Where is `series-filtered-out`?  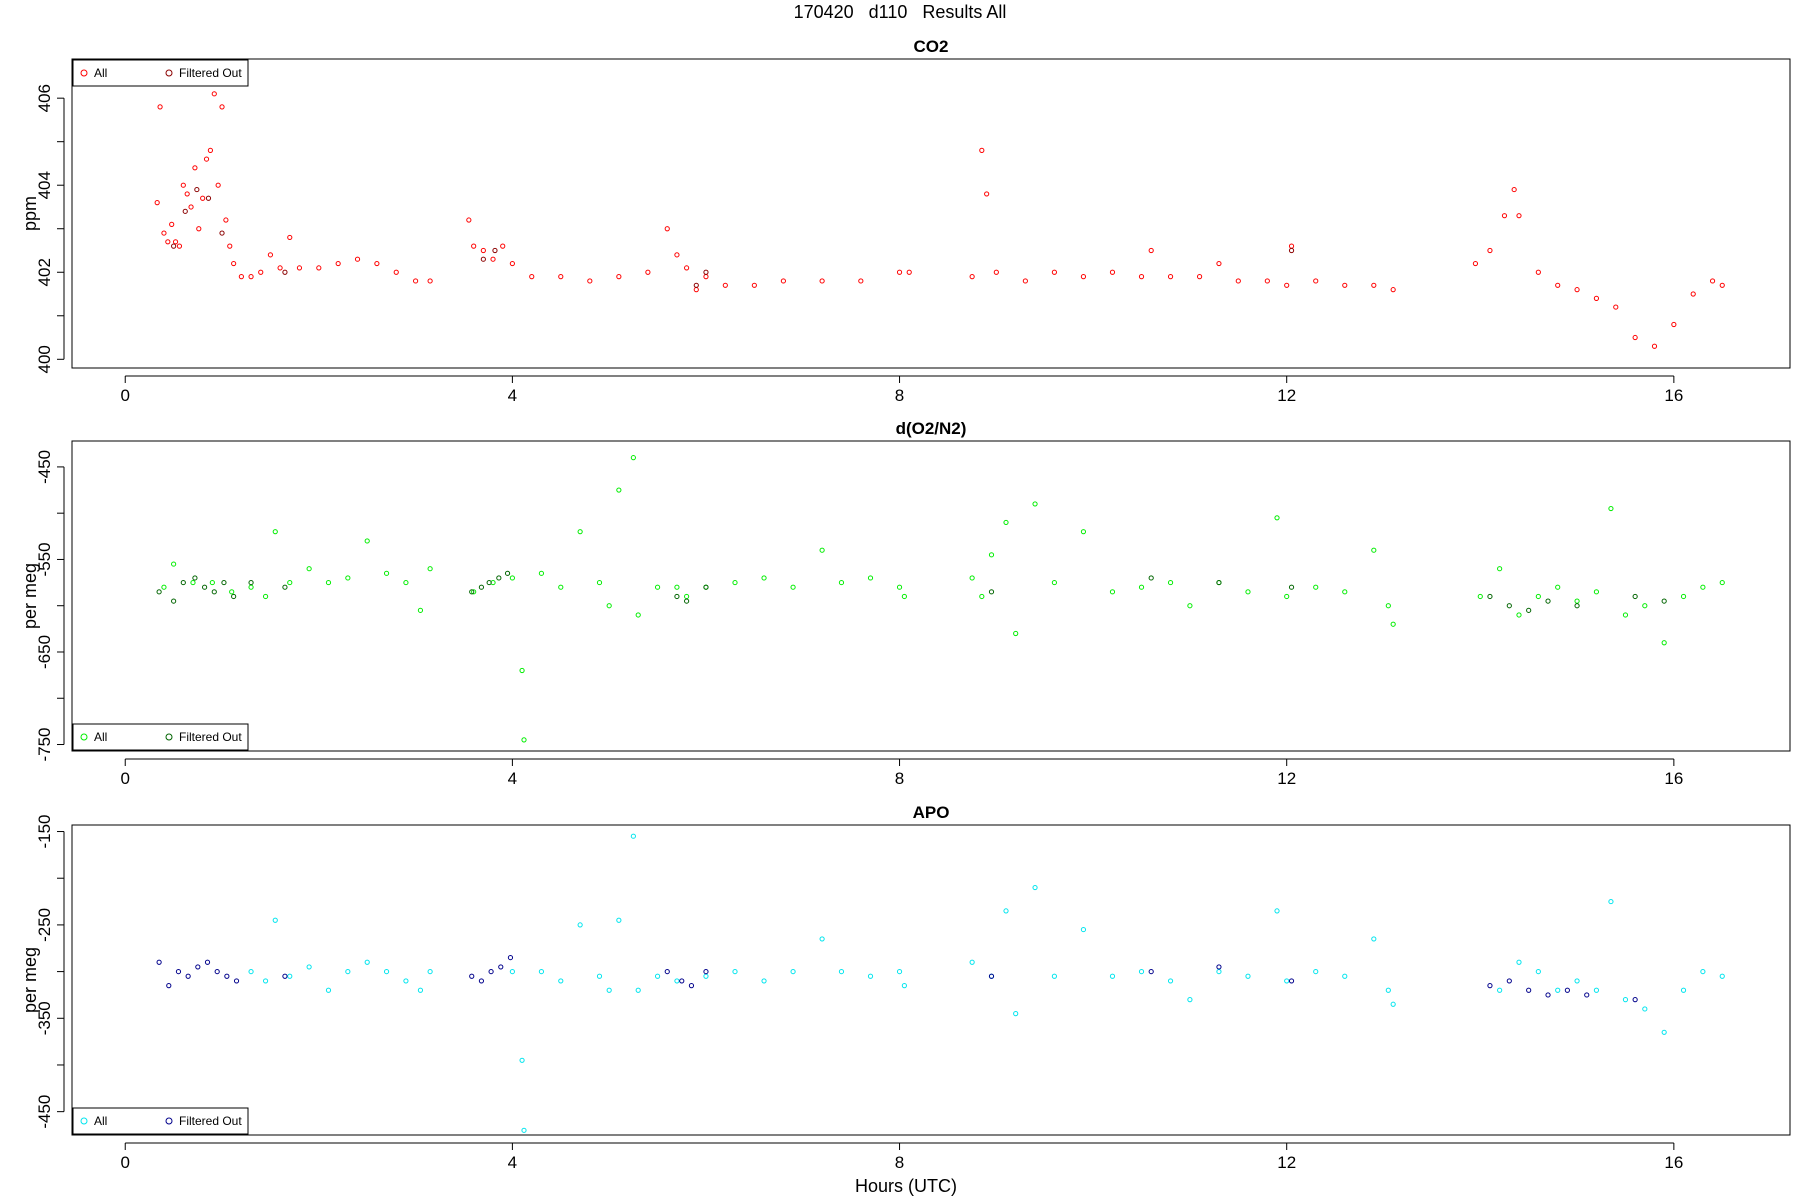
series-filtered-out is located at coordinates (911, 591).